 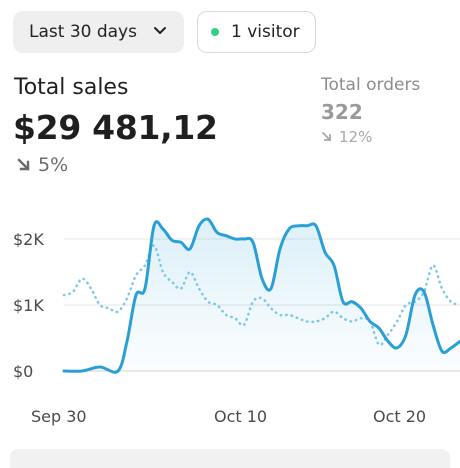 I want to click on total-sales-change: 5%, so click(x=42, y=165).